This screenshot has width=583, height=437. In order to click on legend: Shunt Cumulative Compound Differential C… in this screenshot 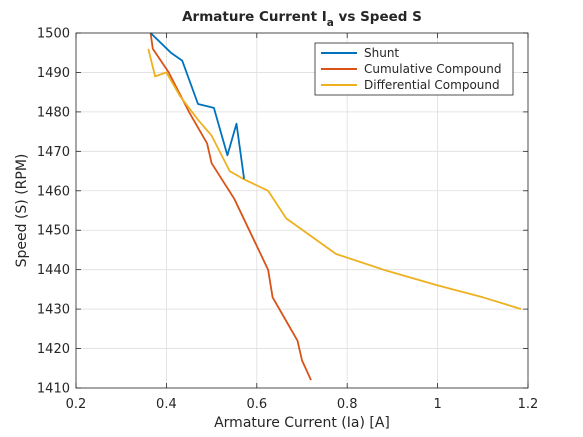, I will do `click(414, 69)`.